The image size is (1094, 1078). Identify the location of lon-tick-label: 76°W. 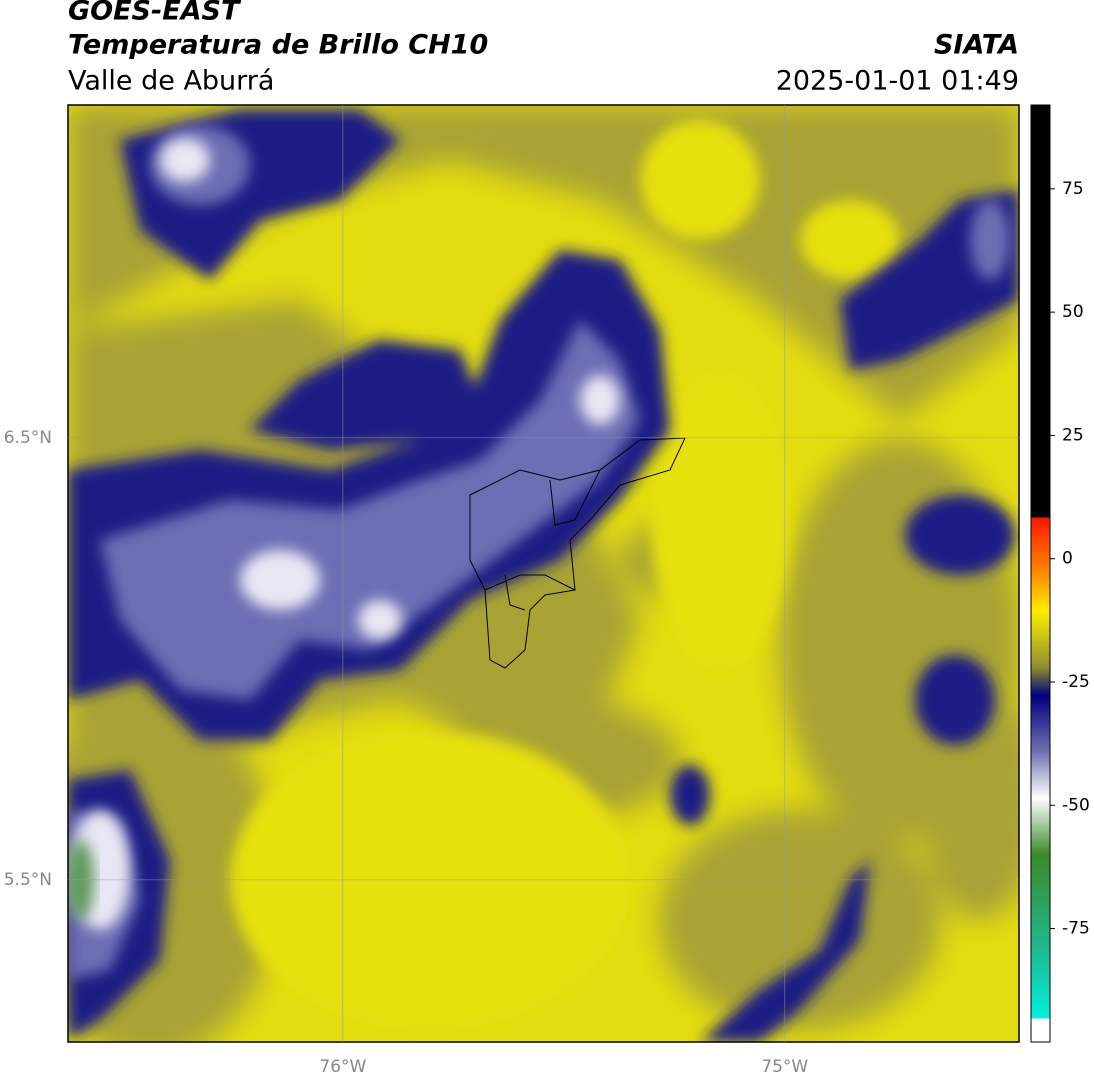
(342, 1067).